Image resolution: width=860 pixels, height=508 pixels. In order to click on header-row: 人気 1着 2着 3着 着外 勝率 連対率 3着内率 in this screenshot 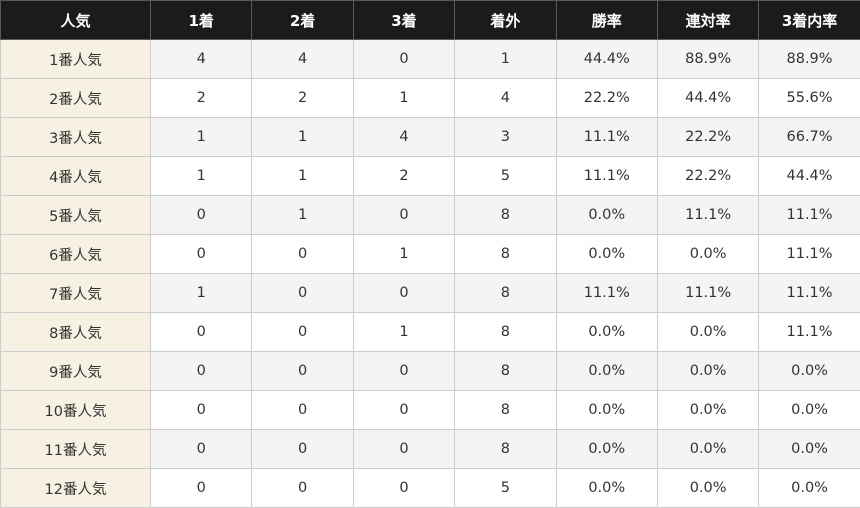, I will do `click(430, 20)`.